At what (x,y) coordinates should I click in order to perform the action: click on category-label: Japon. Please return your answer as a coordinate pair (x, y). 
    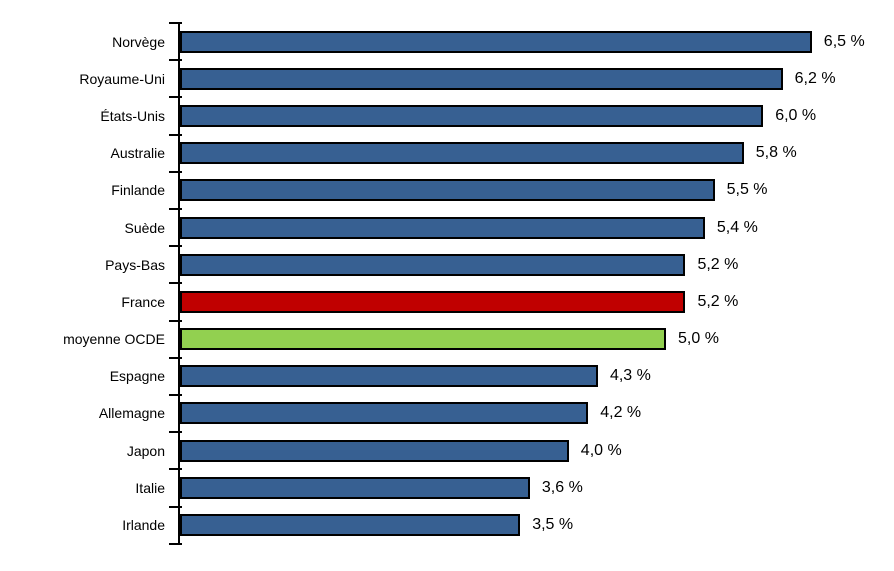
    Looking at the image, I should click on (145, 450).